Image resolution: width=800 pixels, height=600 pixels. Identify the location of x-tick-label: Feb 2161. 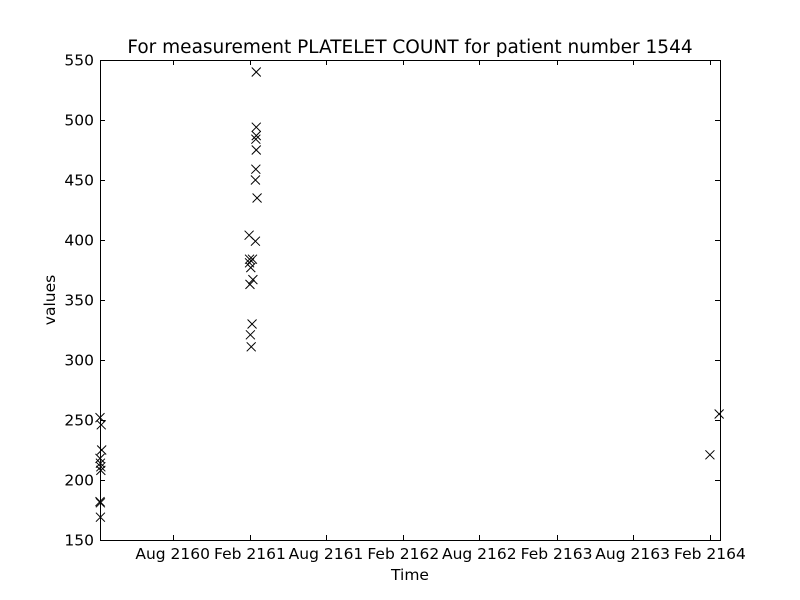
(250, 554).